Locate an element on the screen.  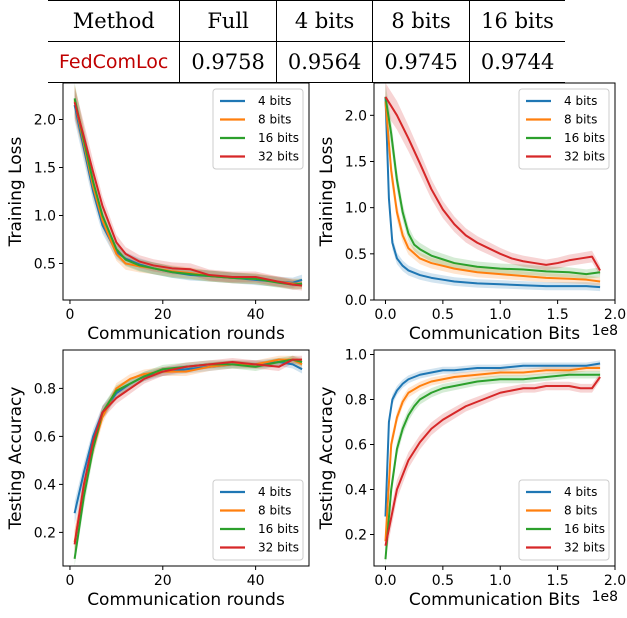
table-header-row: Method Full 4 bits 8 bits 16 bits is located at coordinates (307, 21).